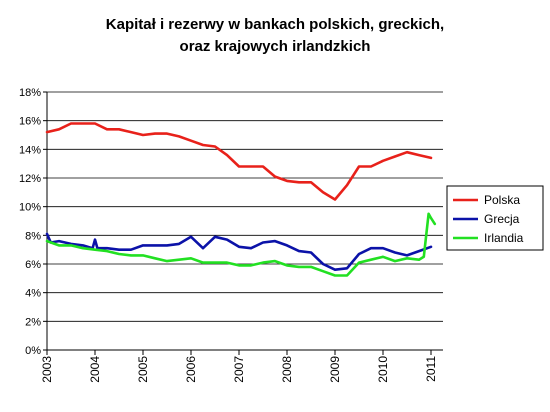 The height and width of the screenshot is (412, 550). I want to click on legend: Polska Grecja Irlandia, so click(495, 218).